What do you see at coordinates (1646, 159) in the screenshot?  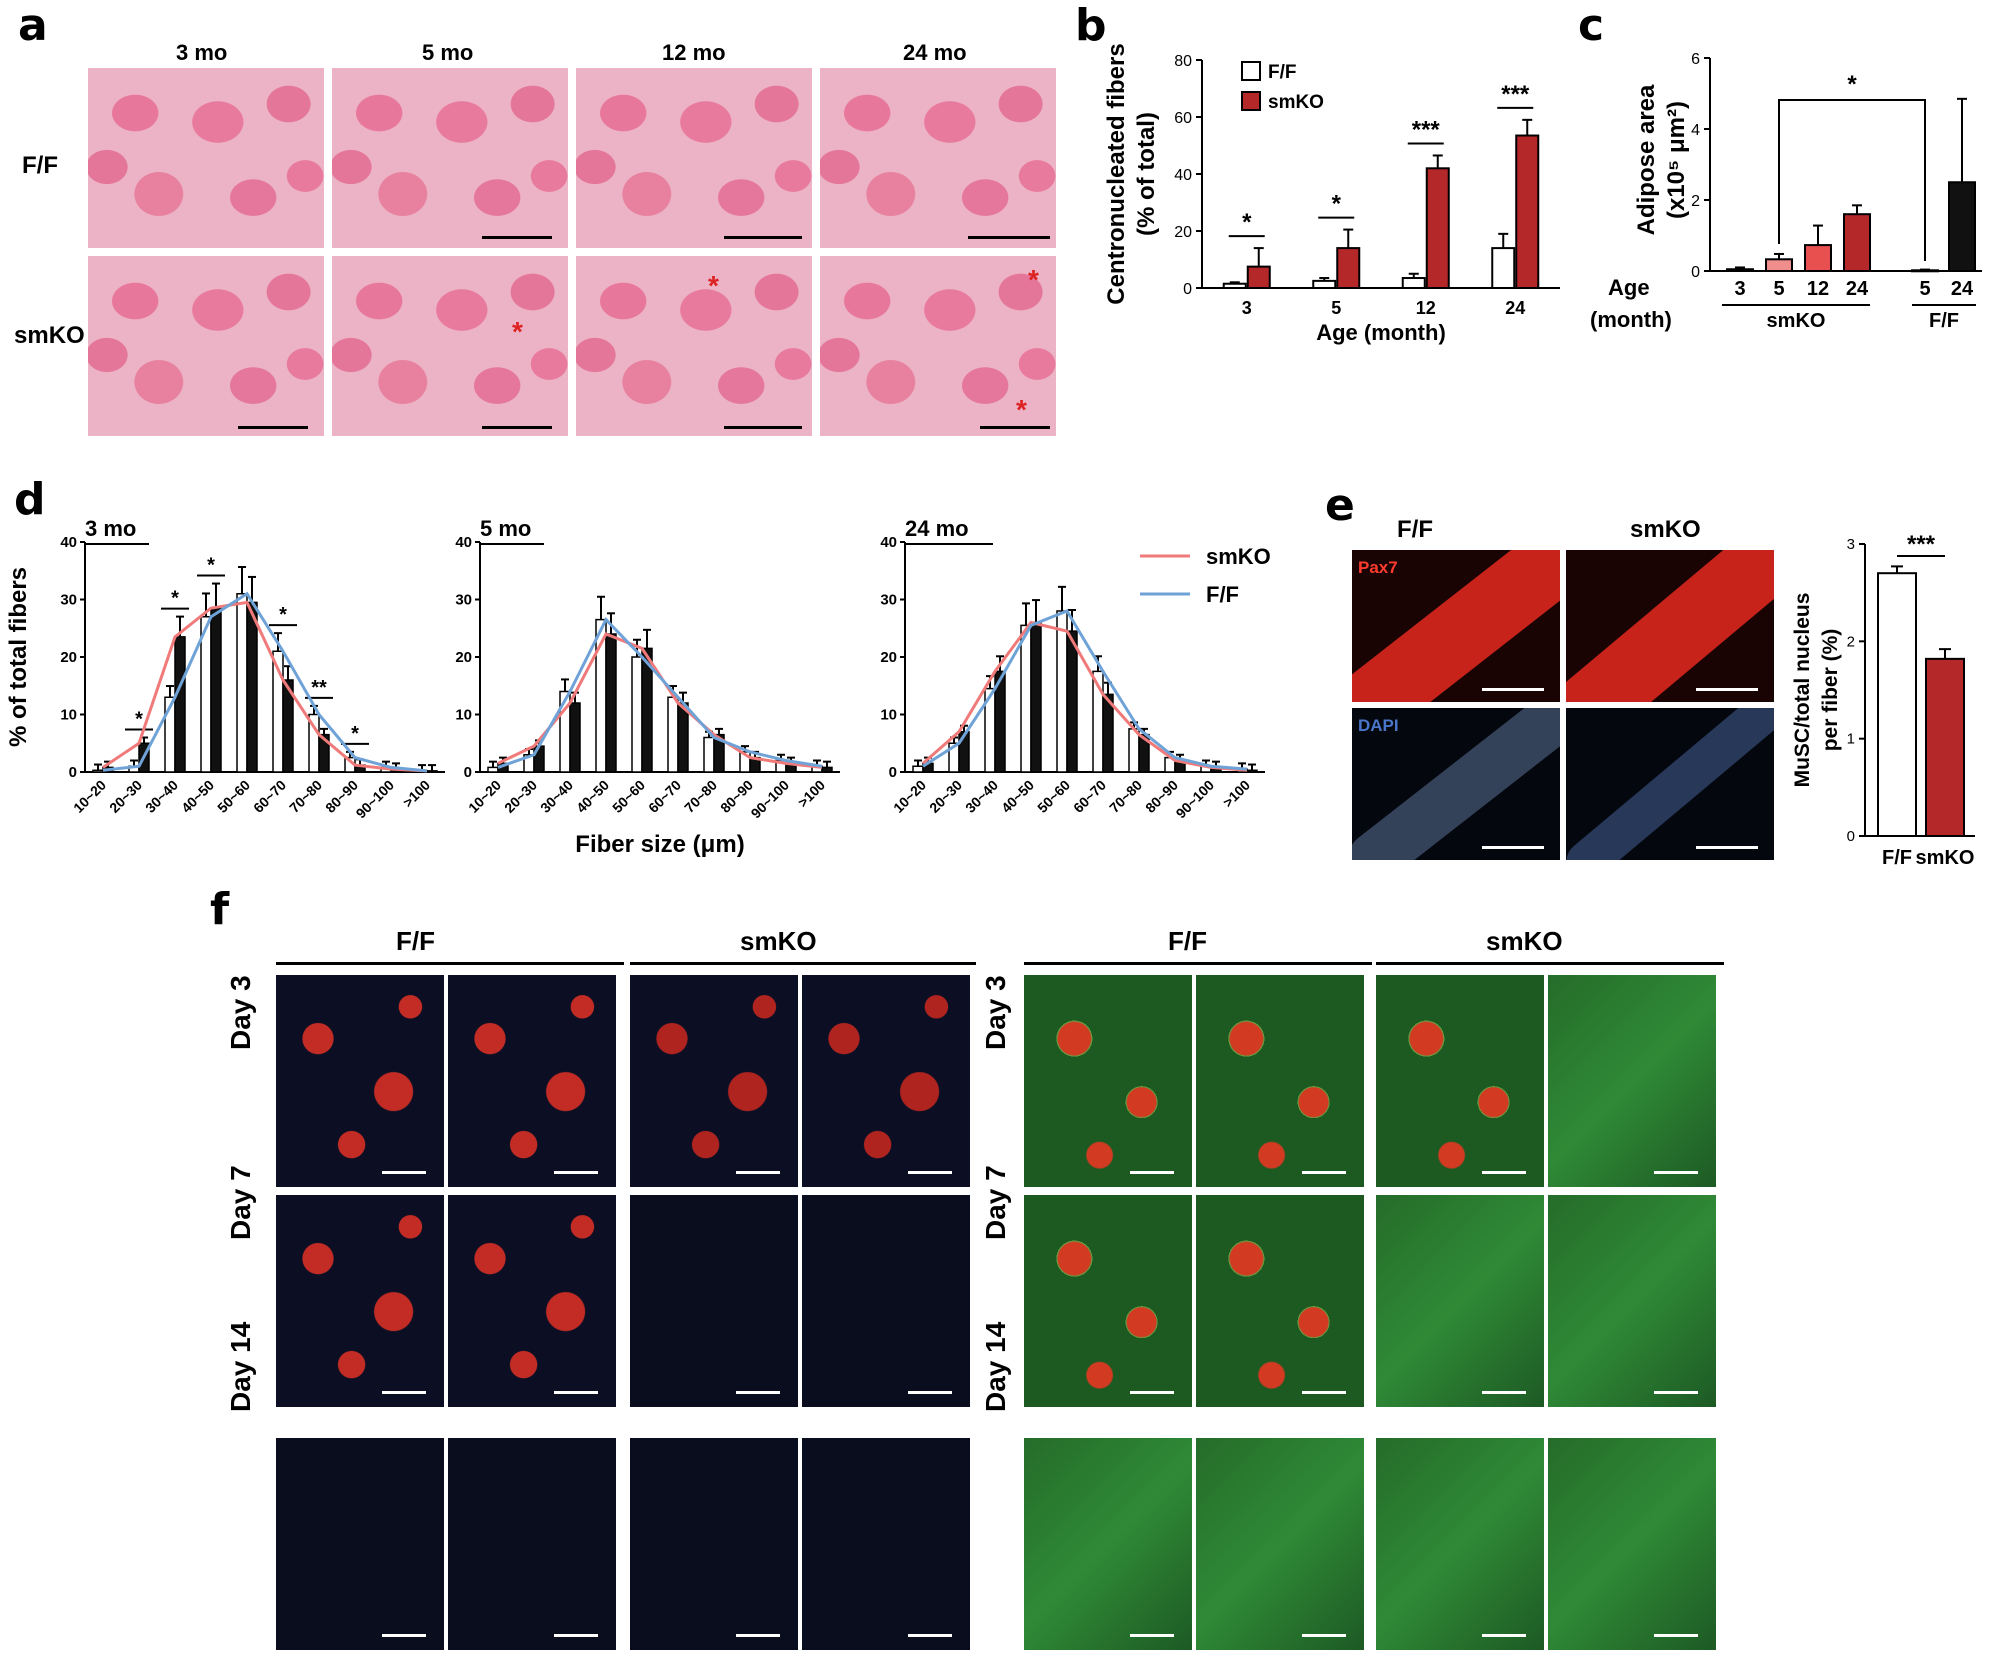 I see `y-axis-label: Adipose area` at bounding box center [1646, 159].